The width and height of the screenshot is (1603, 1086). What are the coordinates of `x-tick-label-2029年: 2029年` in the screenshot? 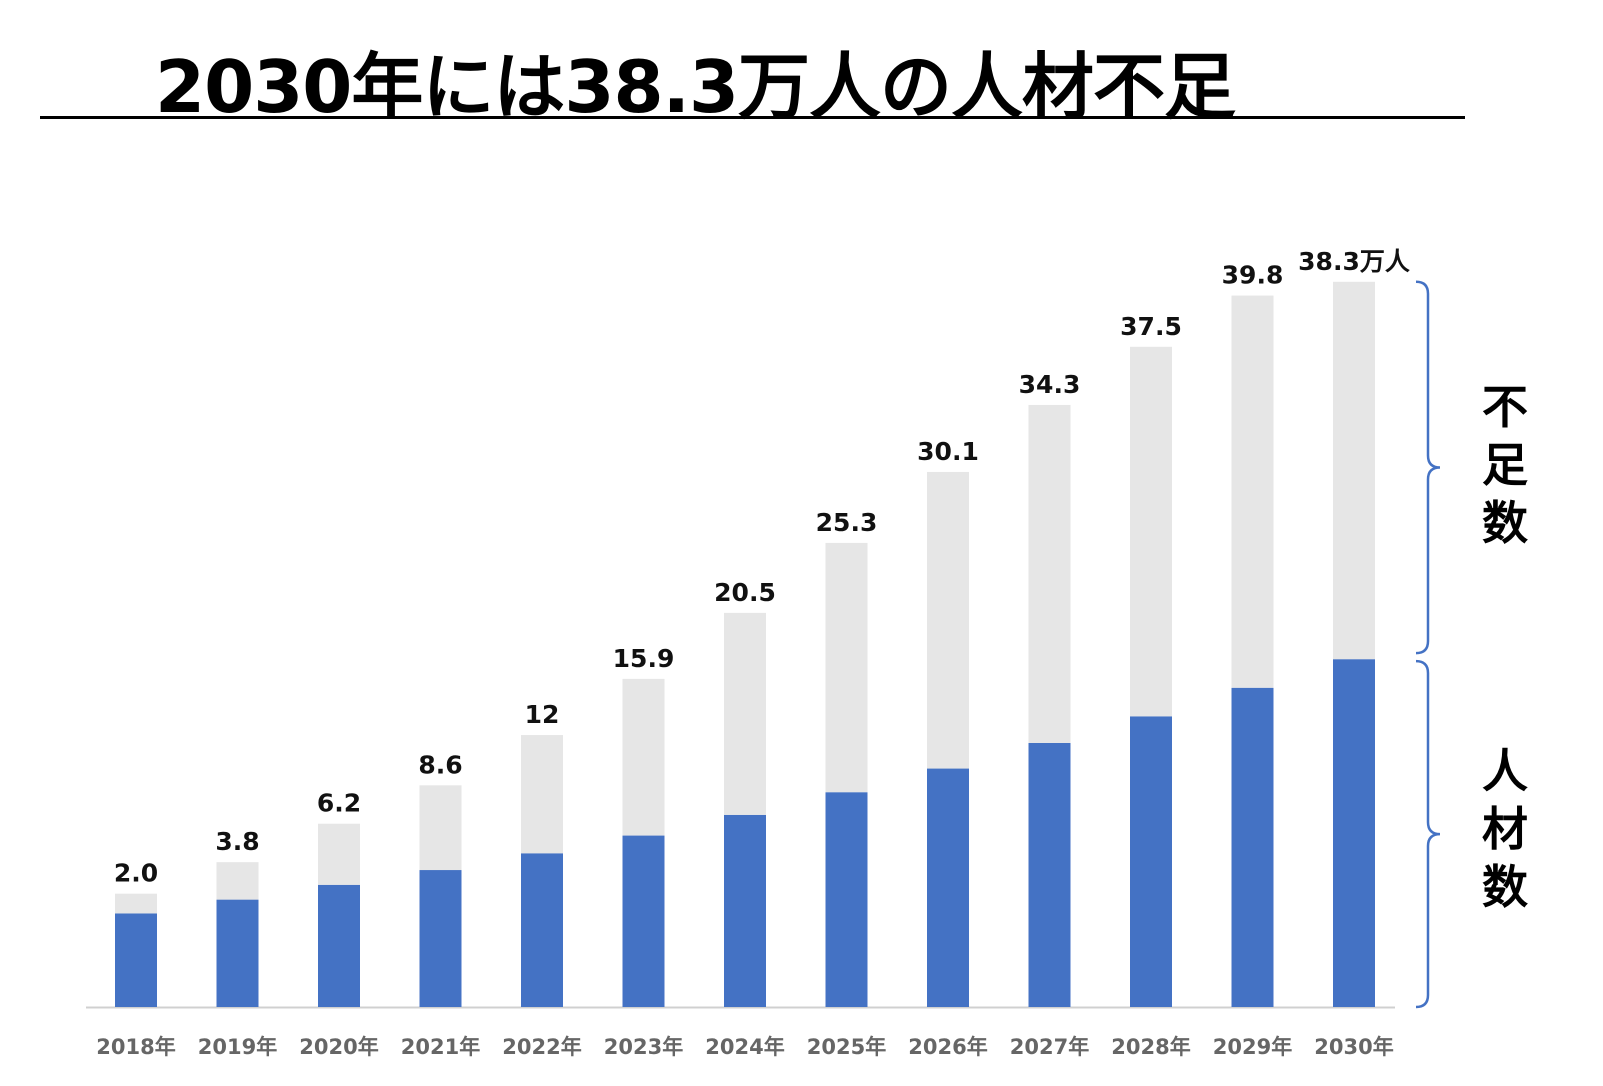 It's located at (1252, 1047).